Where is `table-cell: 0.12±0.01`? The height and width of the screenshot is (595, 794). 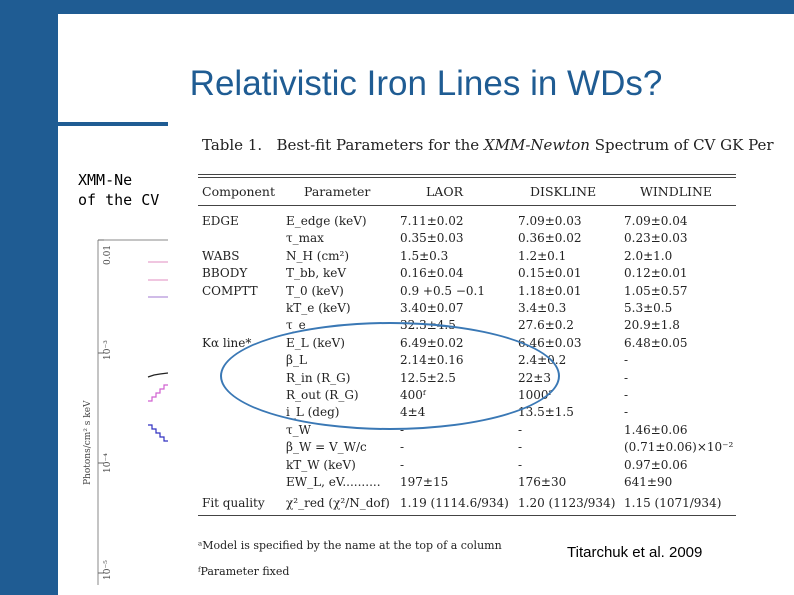
table-cell: 0.12±0.01 is located at coordinates (656, 273).